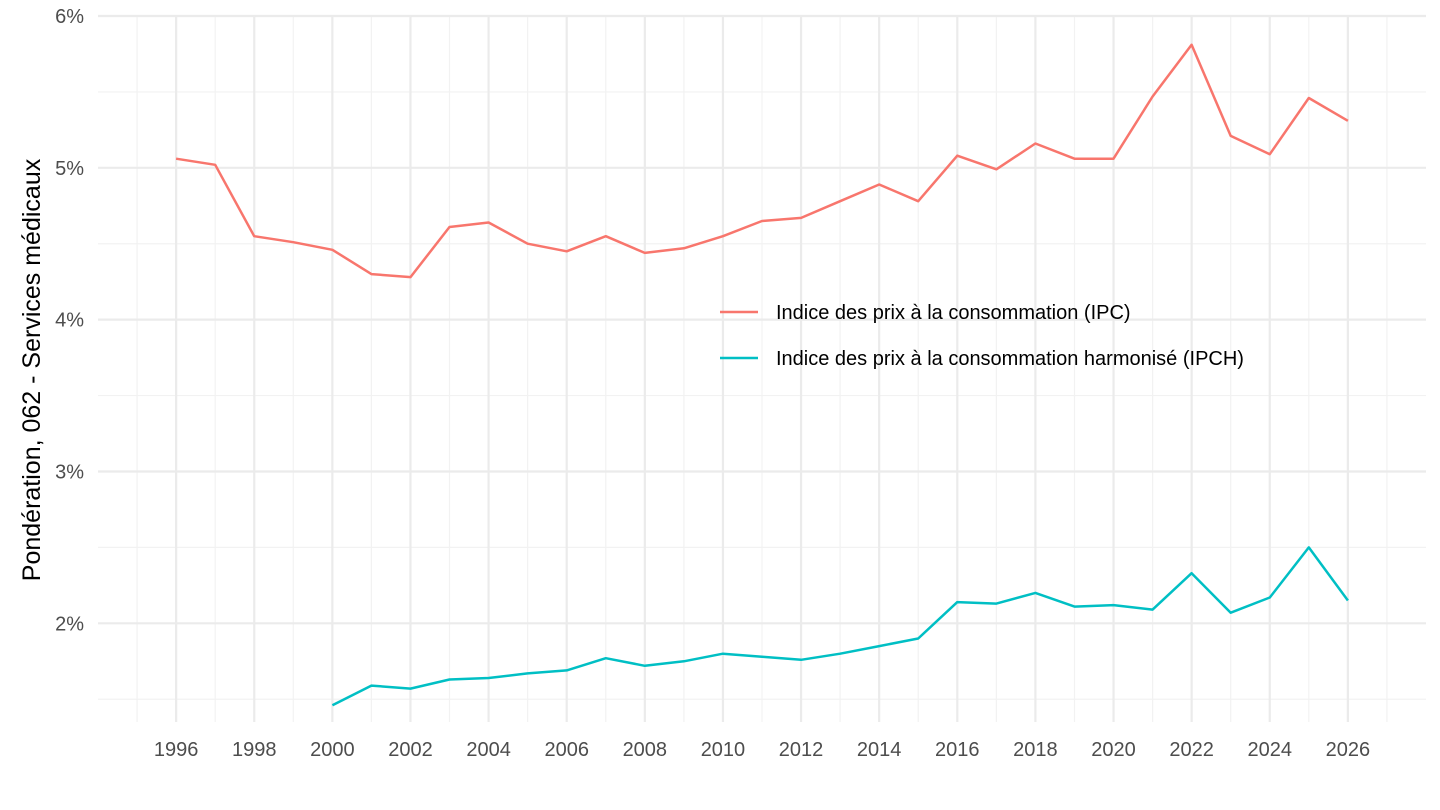 The height and width of the screenshot is (810, 1440). Describe the element at coordinates (801, 750) in the screenshot. I see `x-tick-label: 2012` at that location.